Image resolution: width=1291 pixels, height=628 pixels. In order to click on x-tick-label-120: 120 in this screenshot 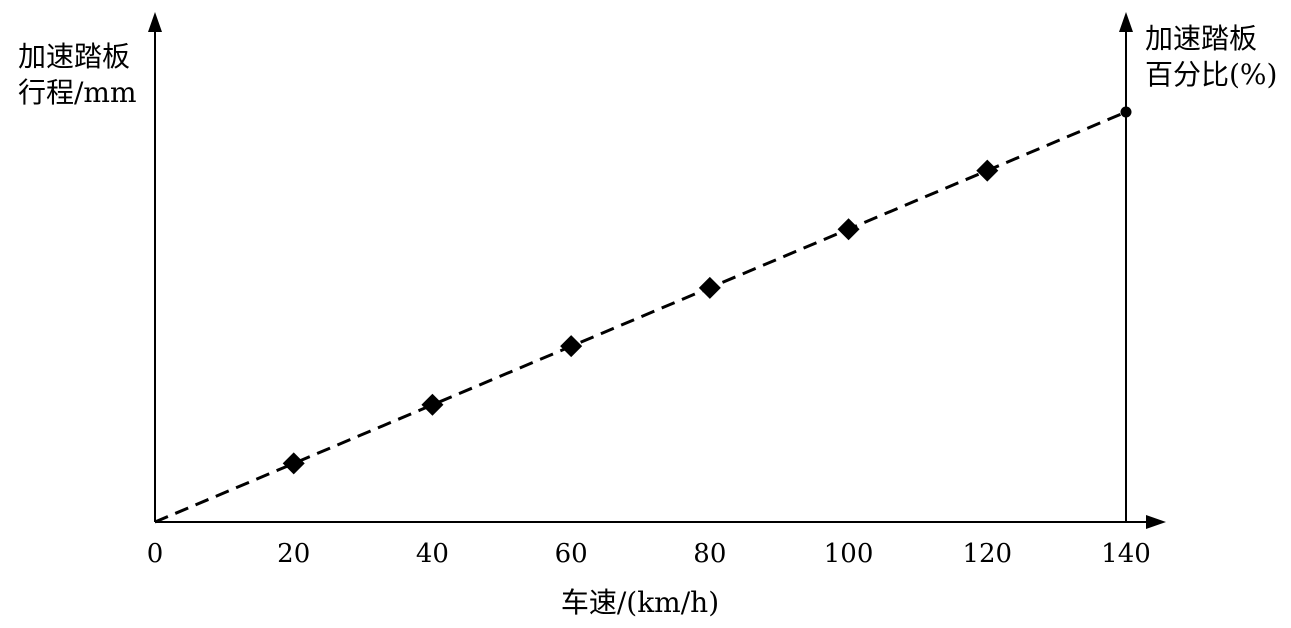, I will do `click(987, 554)`.